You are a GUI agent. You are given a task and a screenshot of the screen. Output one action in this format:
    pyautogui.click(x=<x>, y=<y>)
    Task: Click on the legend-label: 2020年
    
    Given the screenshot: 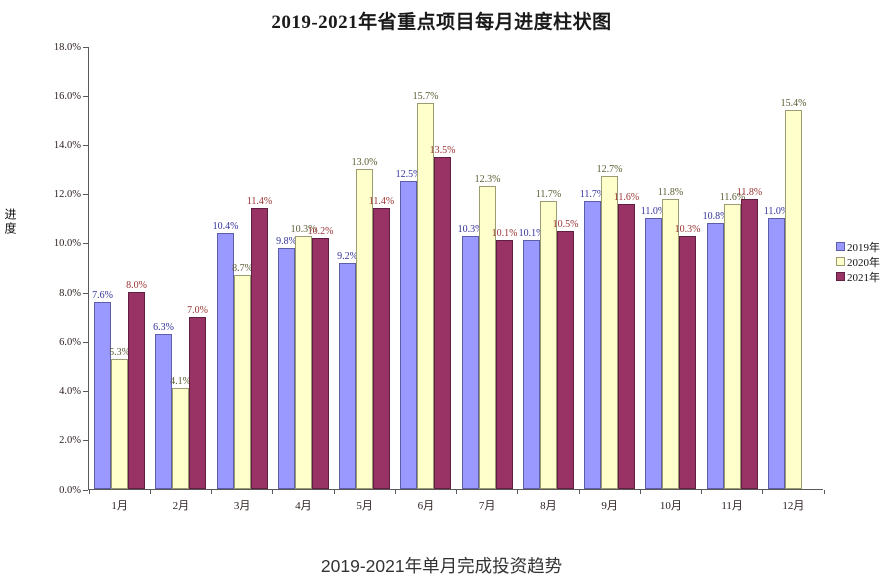 What is the action you would take?
    pyautogui.click(x=863, y=262)
    